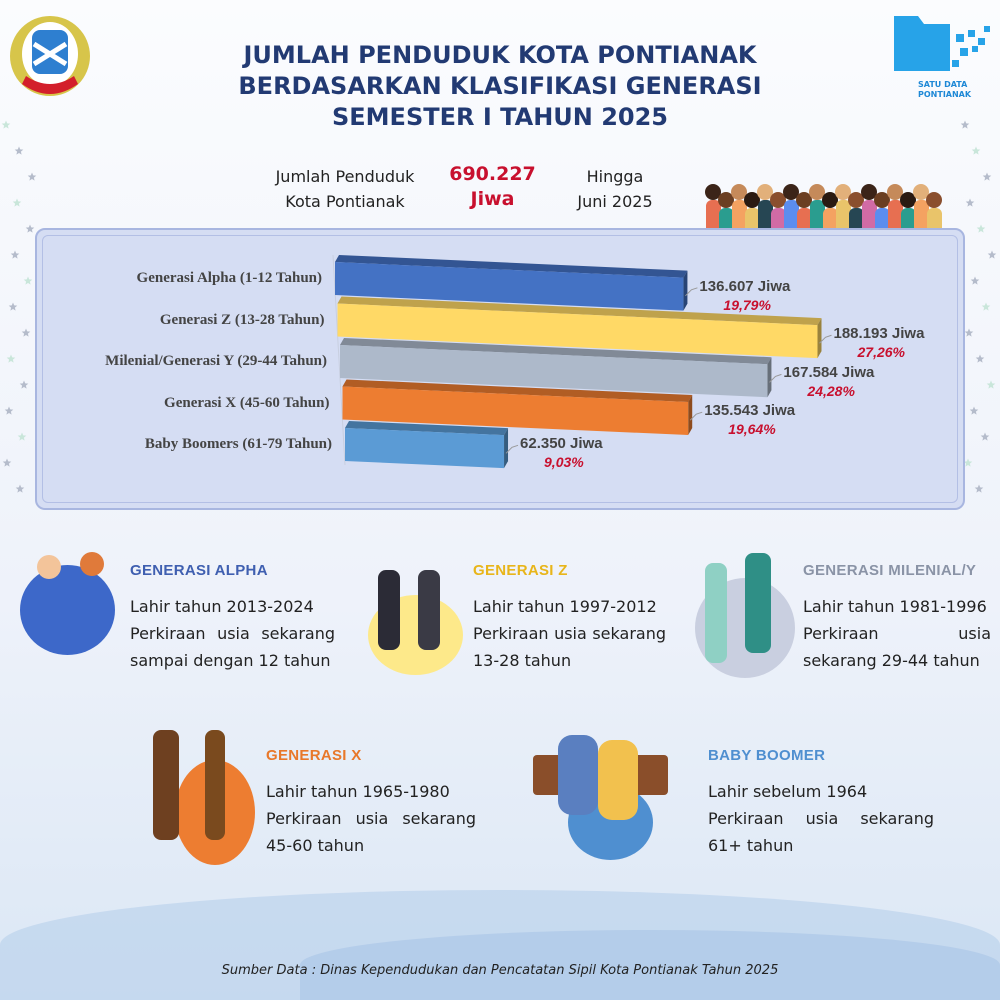  Describe the element at coordinates (500, 55) in the screenshot. I see `title-line: JUMLAH PENDUDUK KOTA PONTIANAK` at that location.